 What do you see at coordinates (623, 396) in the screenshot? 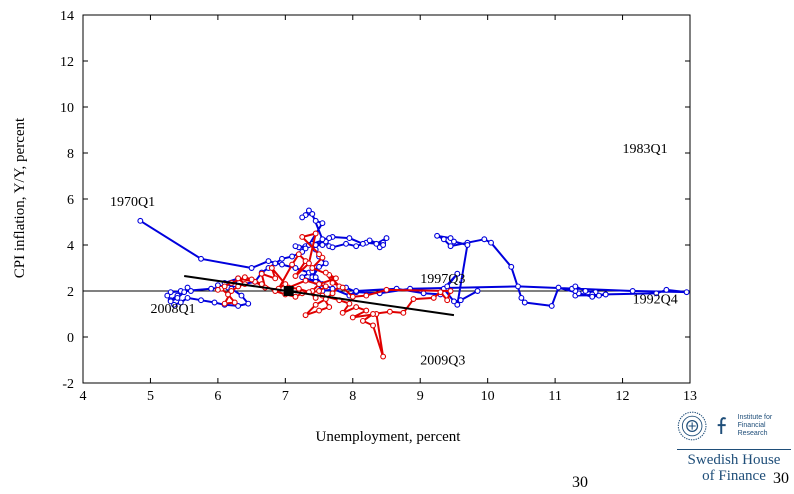
I see `x-tick-label: 12` at bounding box center [623, 396].